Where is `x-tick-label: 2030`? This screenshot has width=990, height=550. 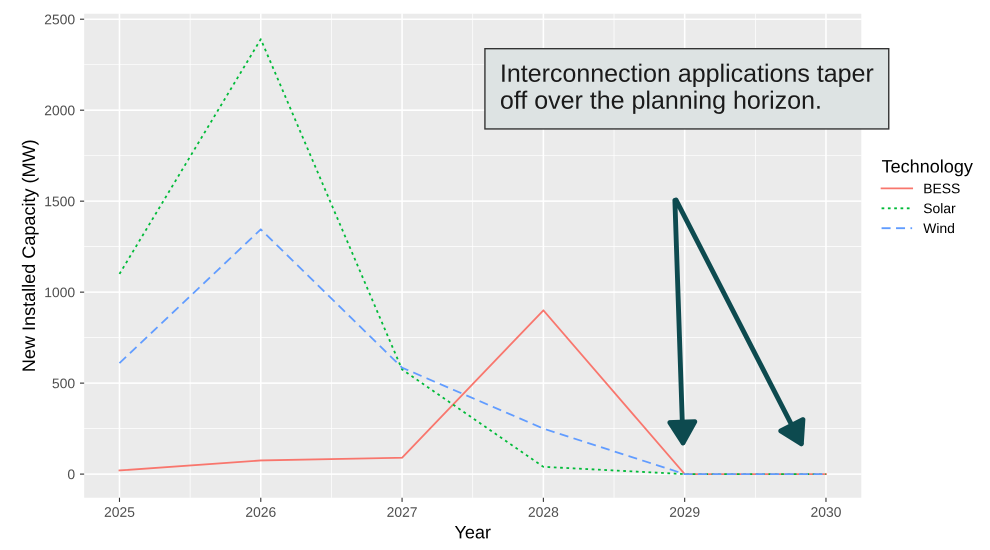
x-tick-label: 2030 is located at coordinates (826, 512).